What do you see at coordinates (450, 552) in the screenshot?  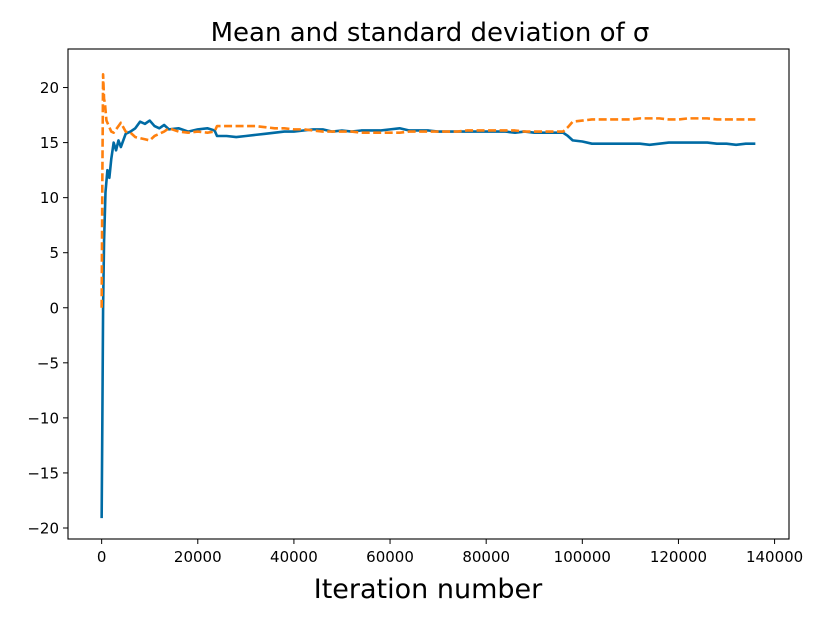 I see `x-axis: 0 20000 40000 60000 80000 100000 120000 140000` at bounding box center [450, 552].